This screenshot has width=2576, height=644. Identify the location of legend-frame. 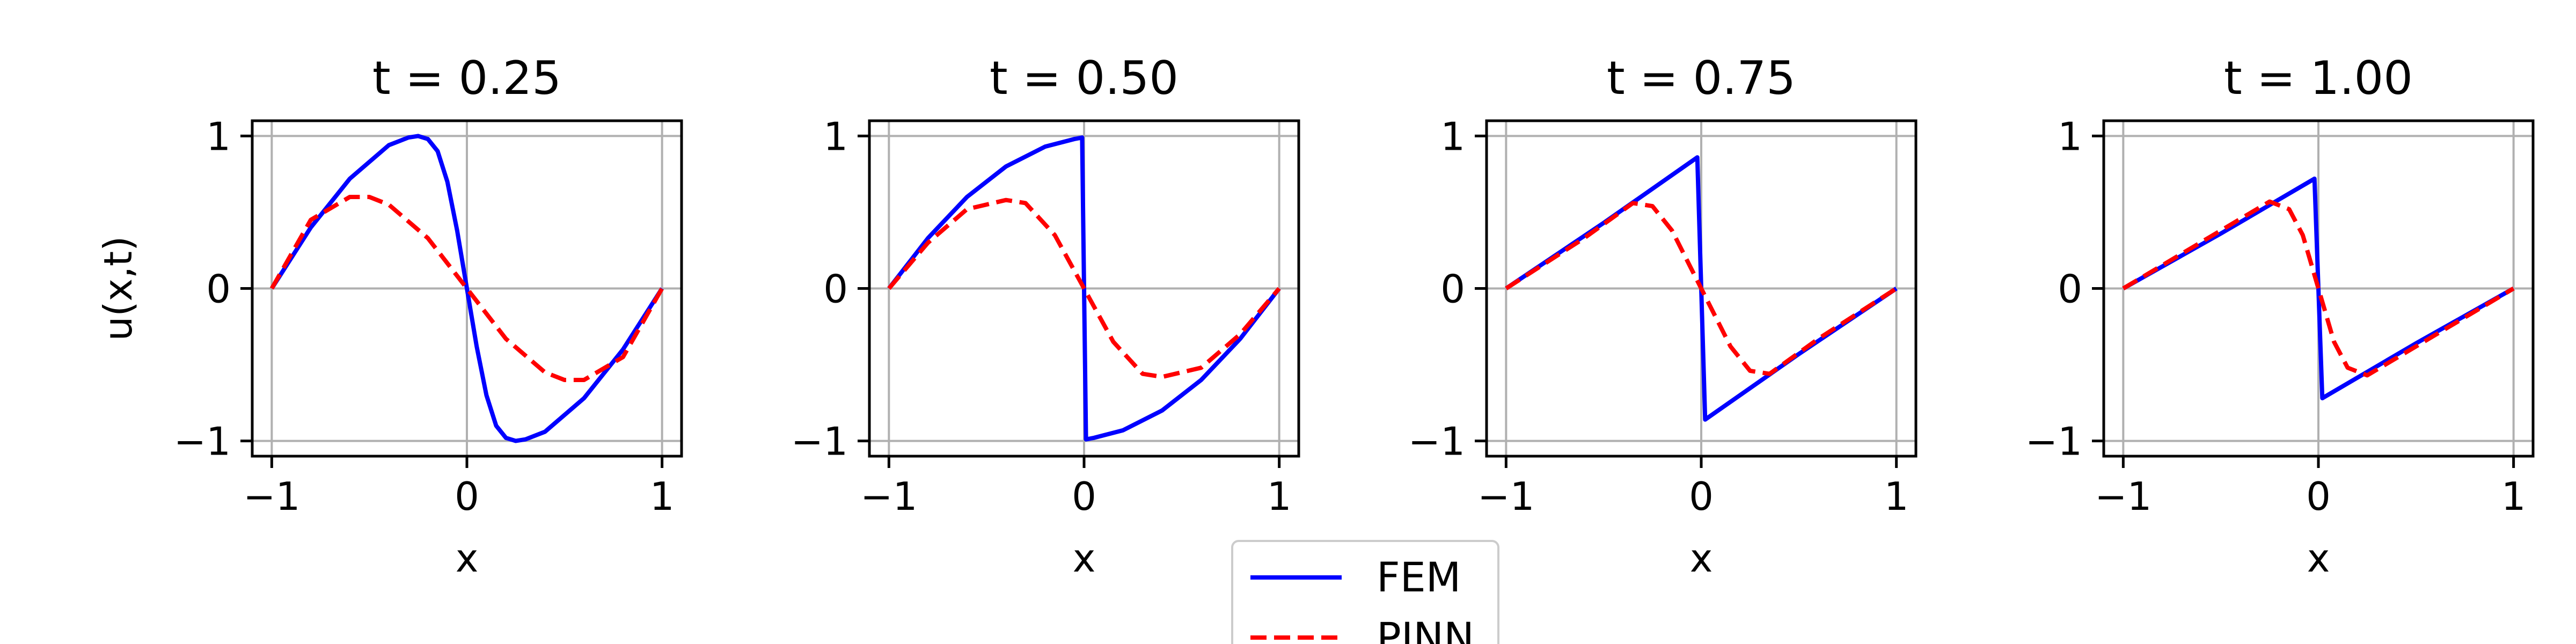
(1365, 592).